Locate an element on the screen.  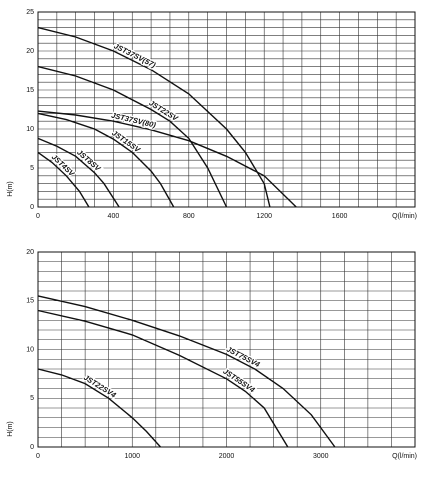
x-tick-label: 1600 is located at coordinates (340, 216).